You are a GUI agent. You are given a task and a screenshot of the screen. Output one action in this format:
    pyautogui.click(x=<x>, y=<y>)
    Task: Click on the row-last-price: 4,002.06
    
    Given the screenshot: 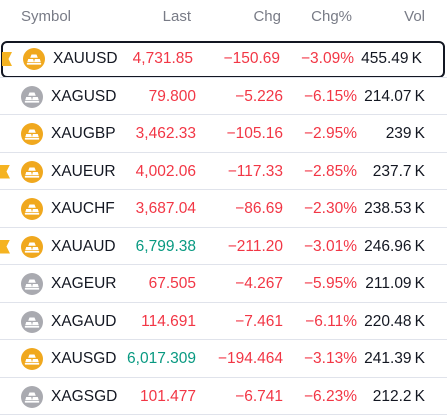 What is the action you would take?
    pyautogui.click(x=165, y=171)
    